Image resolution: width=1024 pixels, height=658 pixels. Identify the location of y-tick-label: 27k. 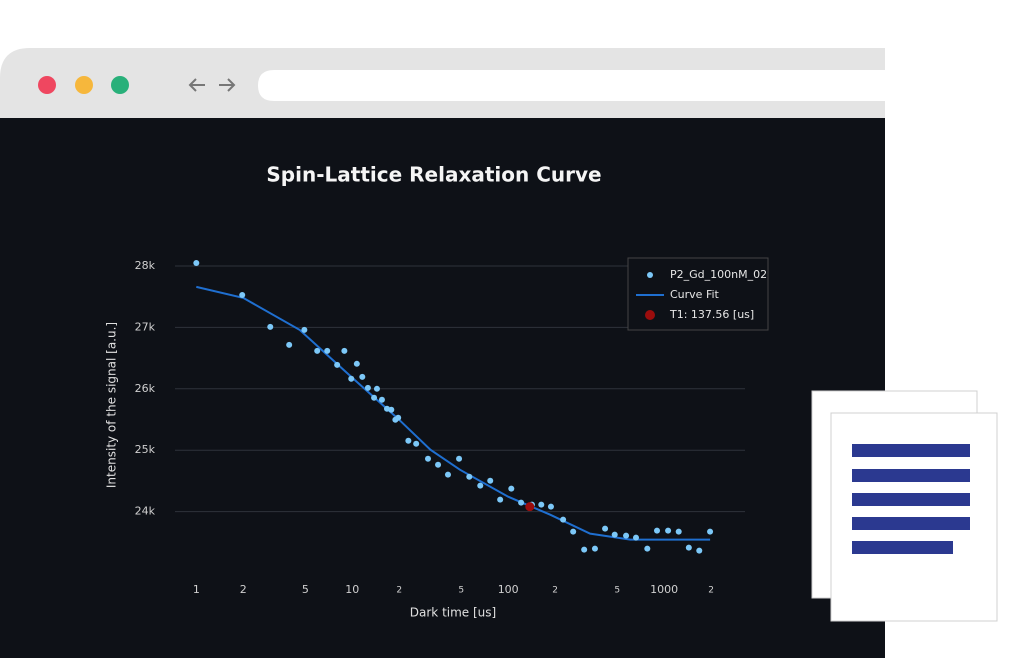
(145, 326).